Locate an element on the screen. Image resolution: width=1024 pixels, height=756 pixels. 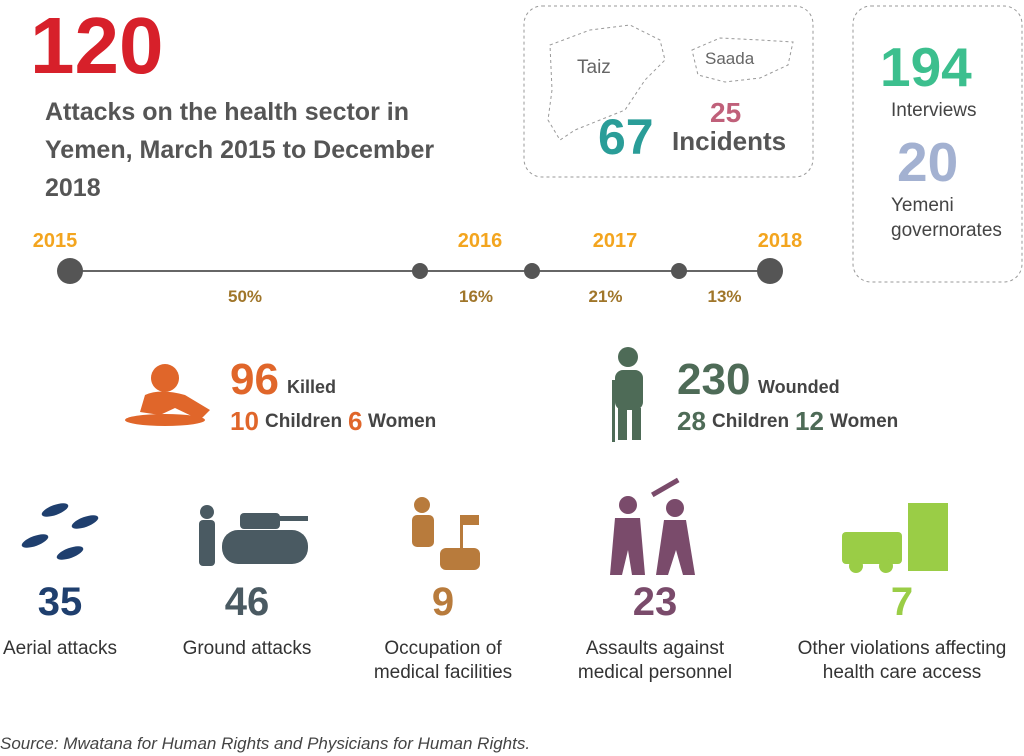
region-count: 67 is located at coordinates (626, 137).